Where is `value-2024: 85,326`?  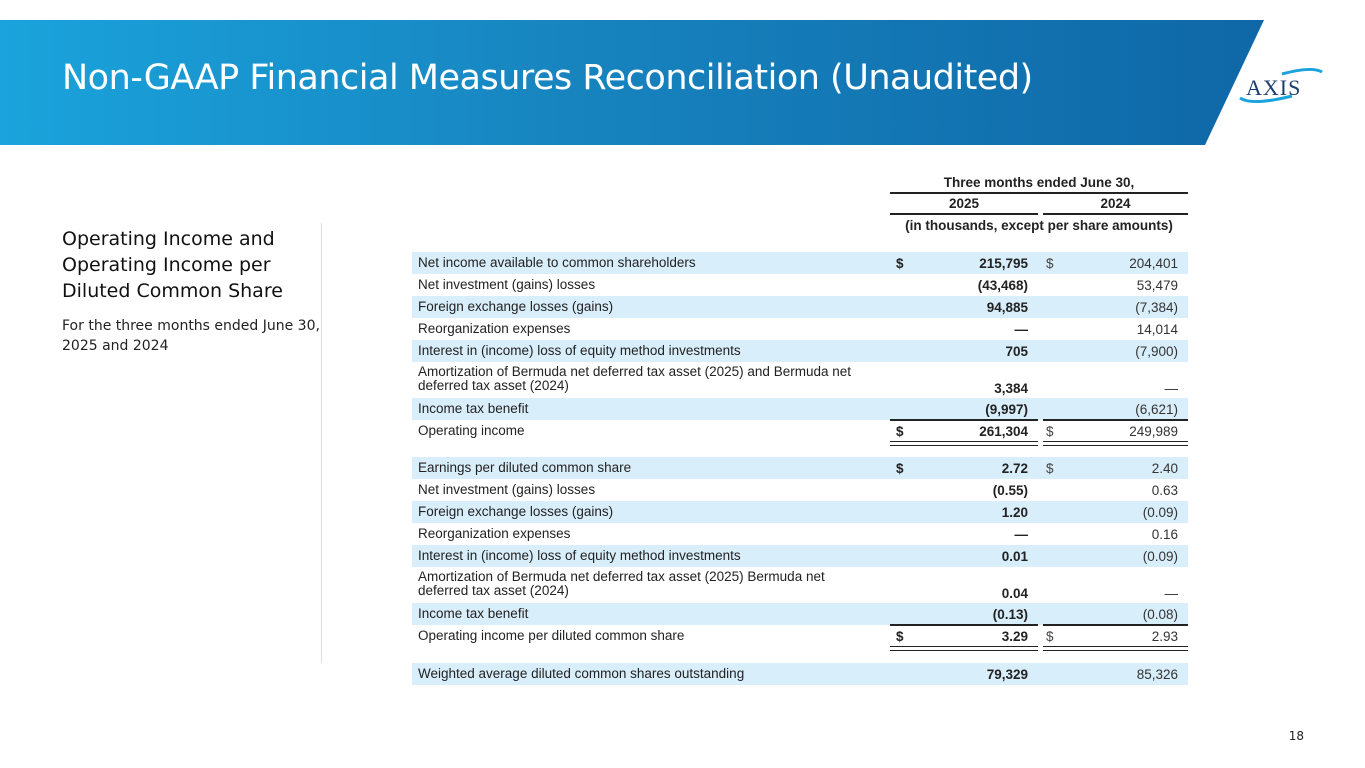
value-2024: 85,326 is located at coordinates (1157, 674).